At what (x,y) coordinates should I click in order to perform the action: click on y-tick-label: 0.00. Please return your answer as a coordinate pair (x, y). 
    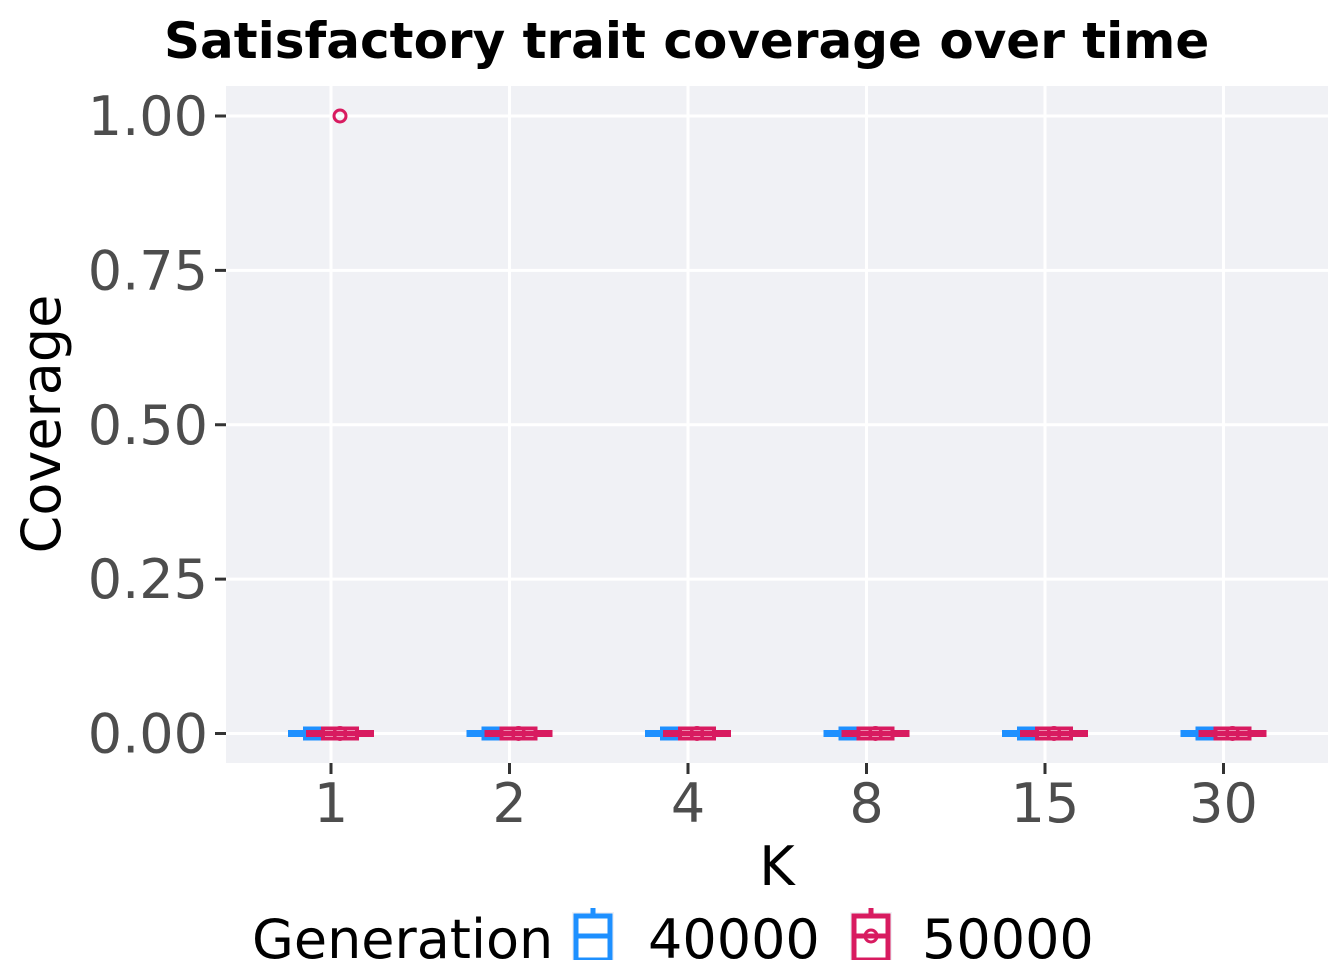
    Looking at the image, I should click on (148, 734).